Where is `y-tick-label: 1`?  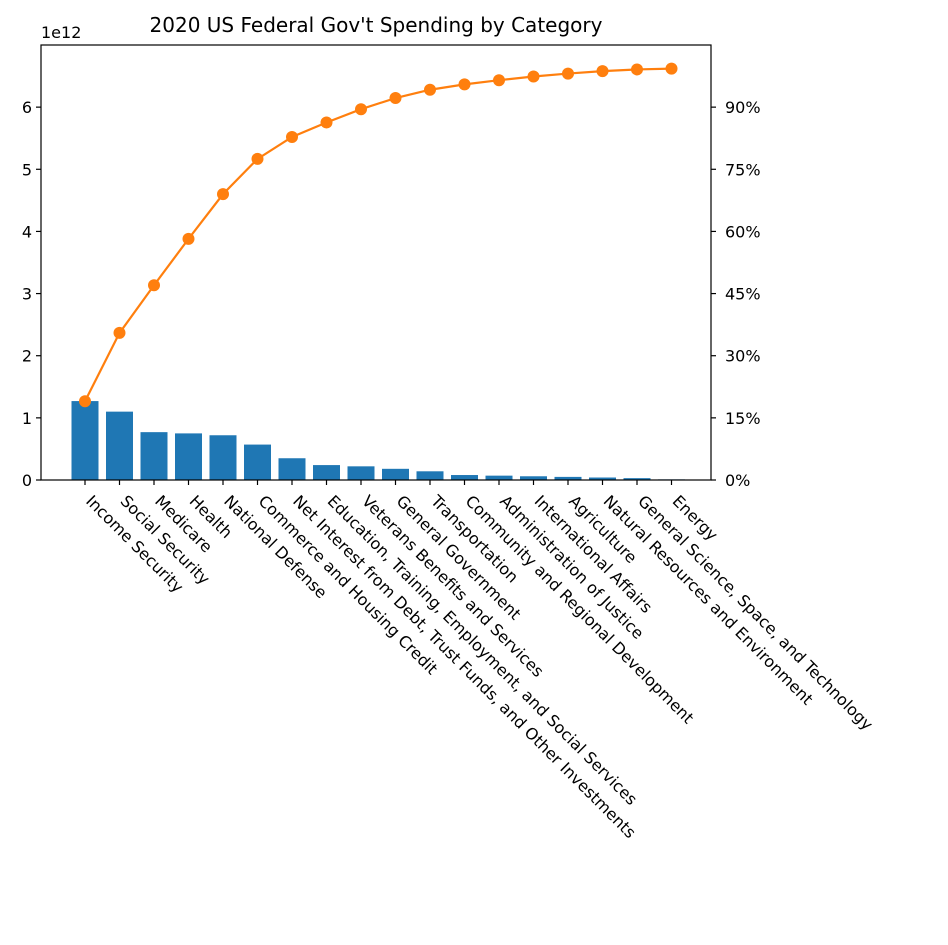 y-tick-label: 1 is located at coordinates (27, 418).